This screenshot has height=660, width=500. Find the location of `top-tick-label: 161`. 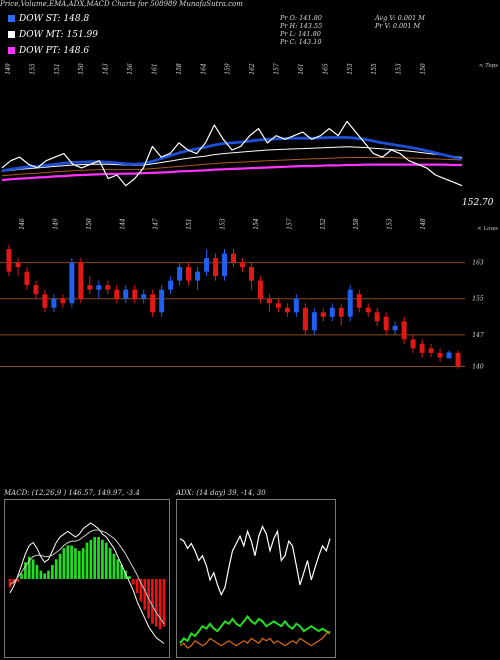

top-tick-label: 161 is located at coordinates (301, 68).